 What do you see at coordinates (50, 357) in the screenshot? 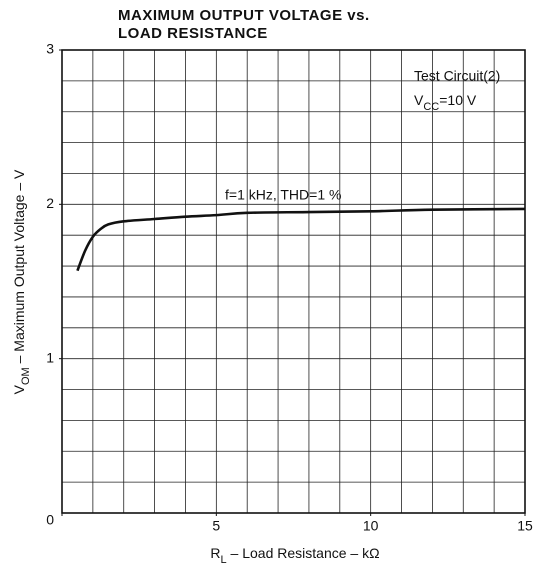
I see `y-tick-label: 1` at bounding box center [50, 357].